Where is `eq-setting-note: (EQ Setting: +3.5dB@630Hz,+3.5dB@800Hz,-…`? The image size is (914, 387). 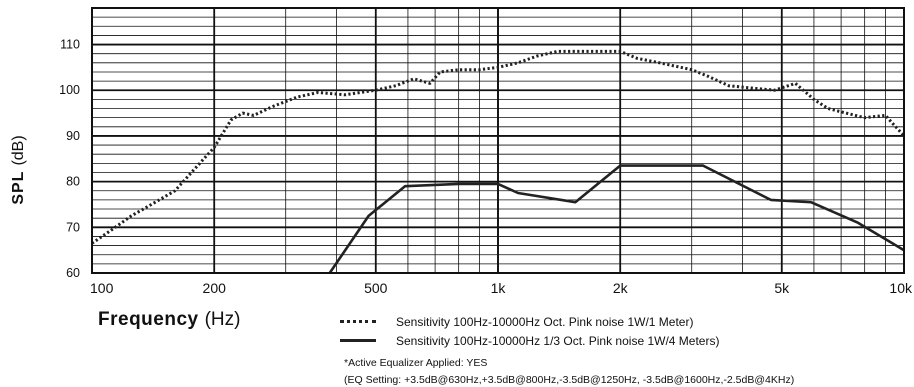
eq-setting-note: (EQ Setting: +3.5dB@630Hz,+3.5dB@800Hz,-… is located at coordinates (569, 380).